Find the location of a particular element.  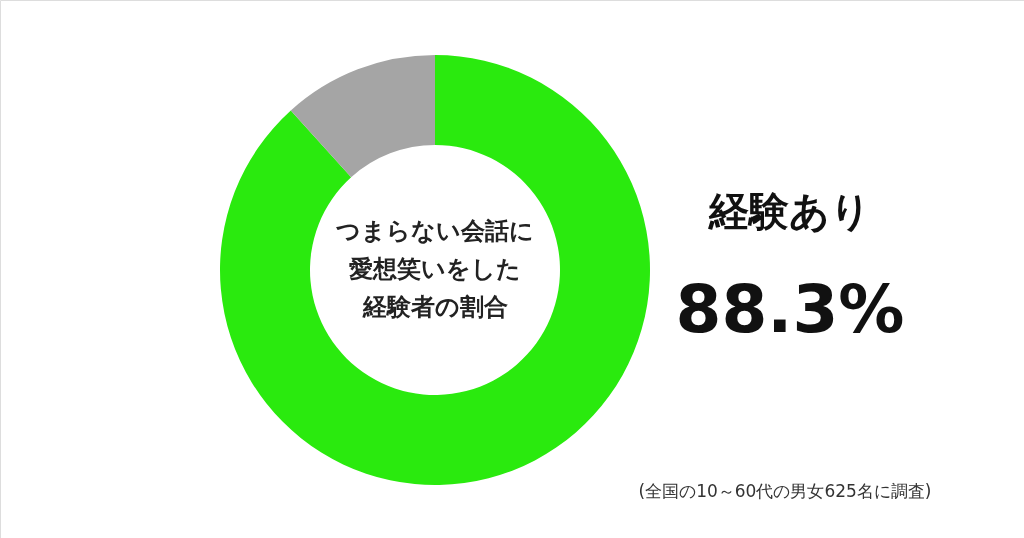

slice-label: 経験あり is located at coordinates (789, 211).